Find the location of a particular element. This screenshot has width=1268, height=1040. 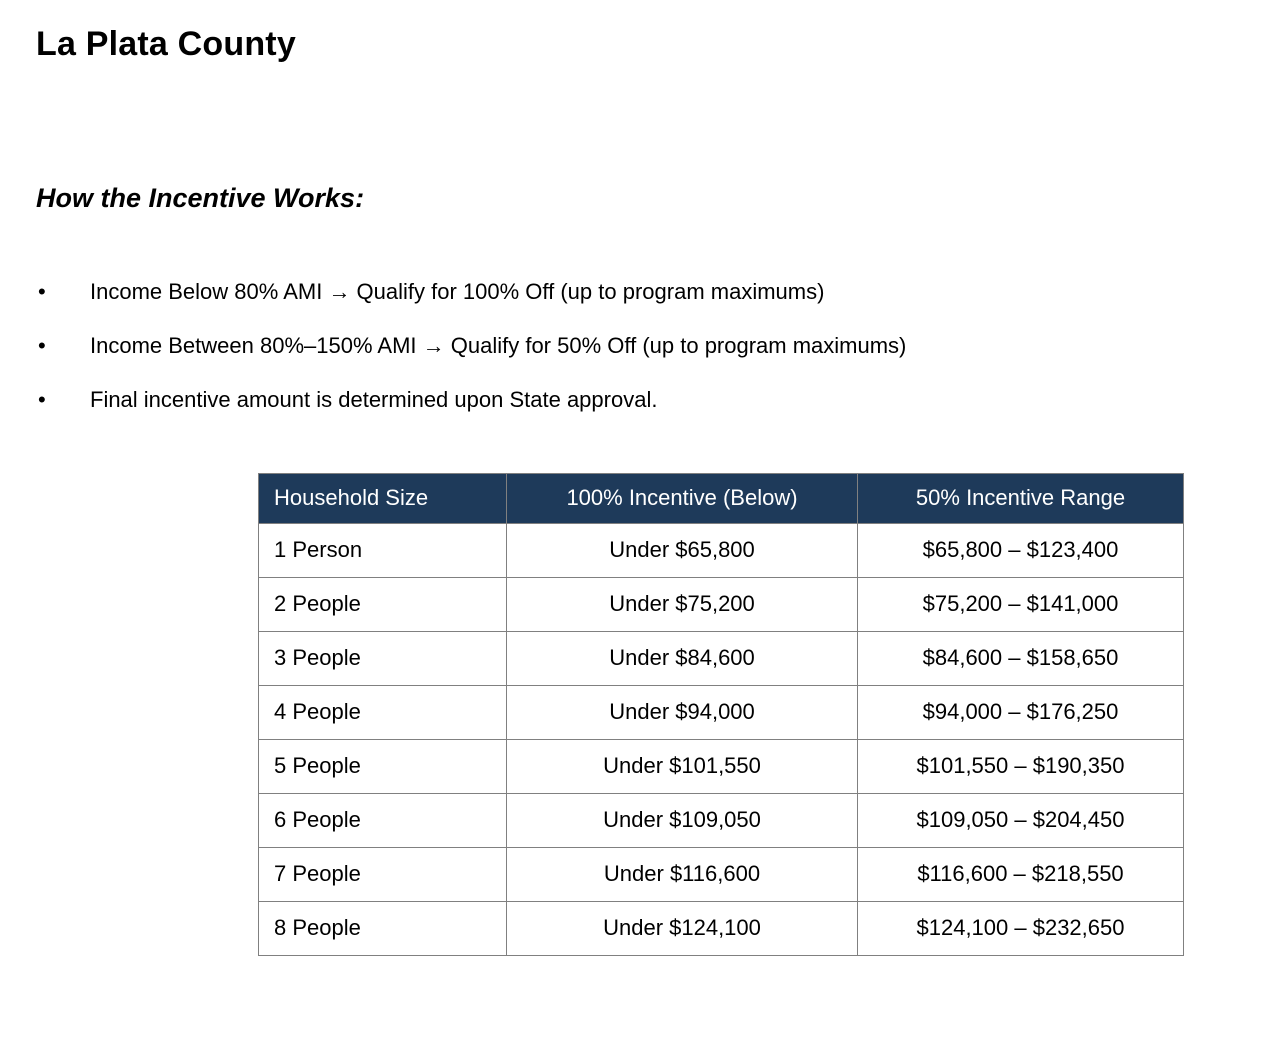

table-row: 3 People Under $84,600 $84,600 – $158,650 is located at coordinates (721, 658).